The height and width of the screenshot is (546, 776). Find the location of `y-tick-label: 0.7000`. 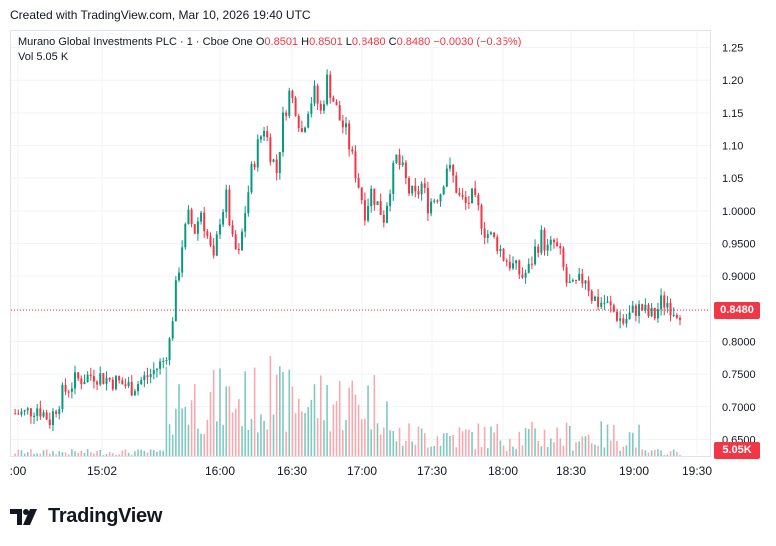

y-tick-label: 0.7000 is located at coordinates (739, 408).